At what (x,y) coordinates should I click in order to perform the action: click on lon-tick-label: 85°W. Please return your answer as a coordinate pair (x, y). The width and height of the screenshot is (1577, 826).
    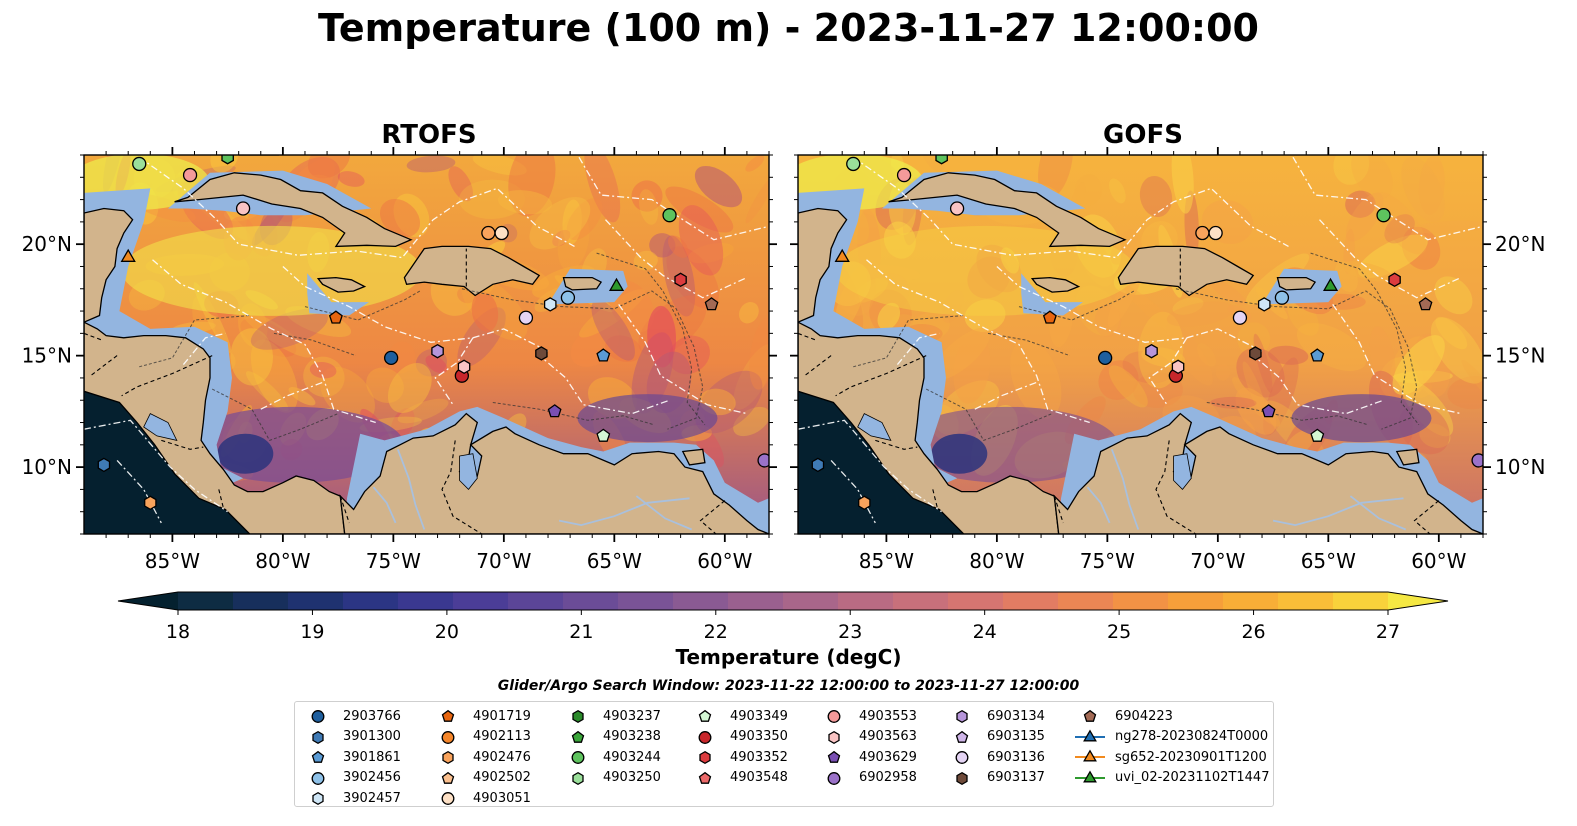
    Looking at the image, I should click on (172, 561).